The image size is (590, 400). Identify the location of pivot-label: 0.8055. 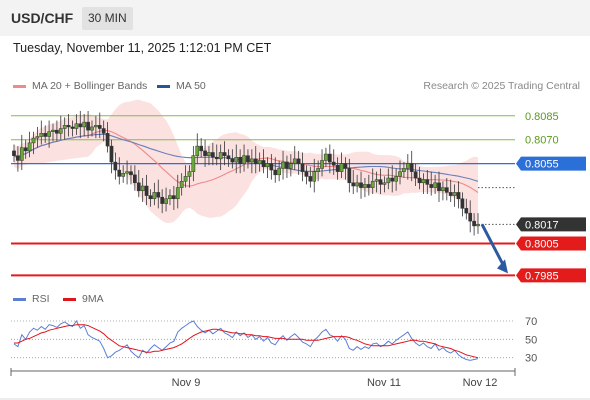
(542, 165).